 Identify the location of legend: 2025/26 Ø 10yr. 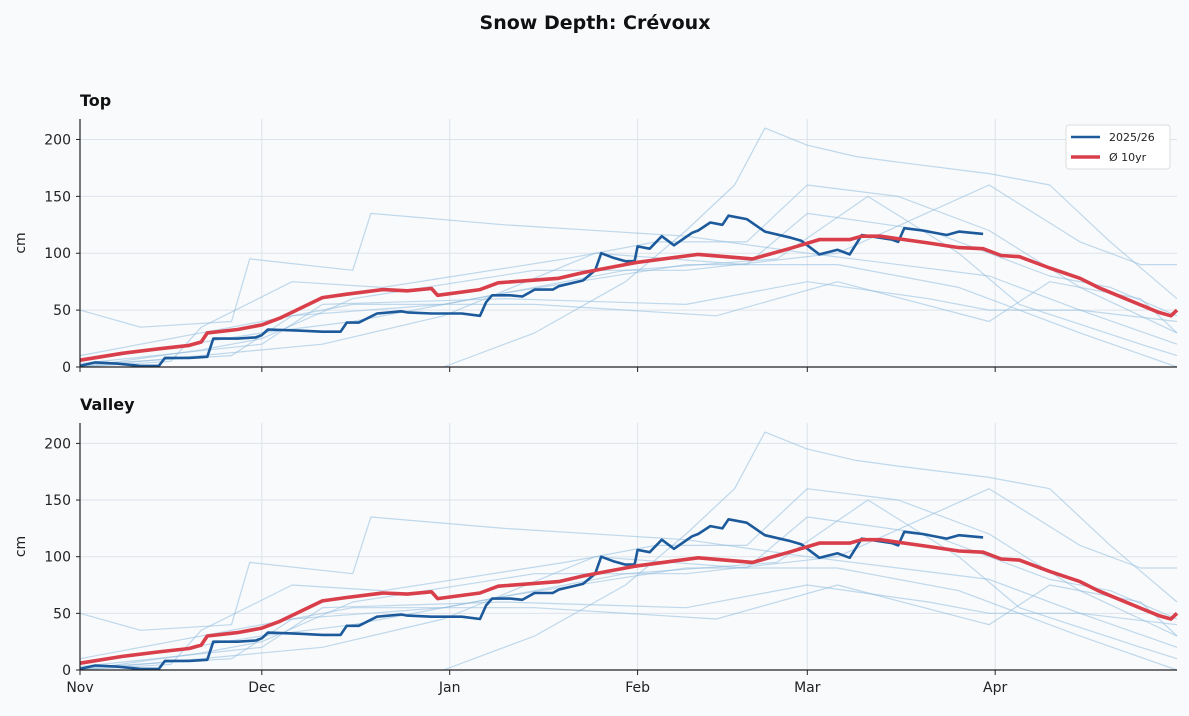
(1118, 147).